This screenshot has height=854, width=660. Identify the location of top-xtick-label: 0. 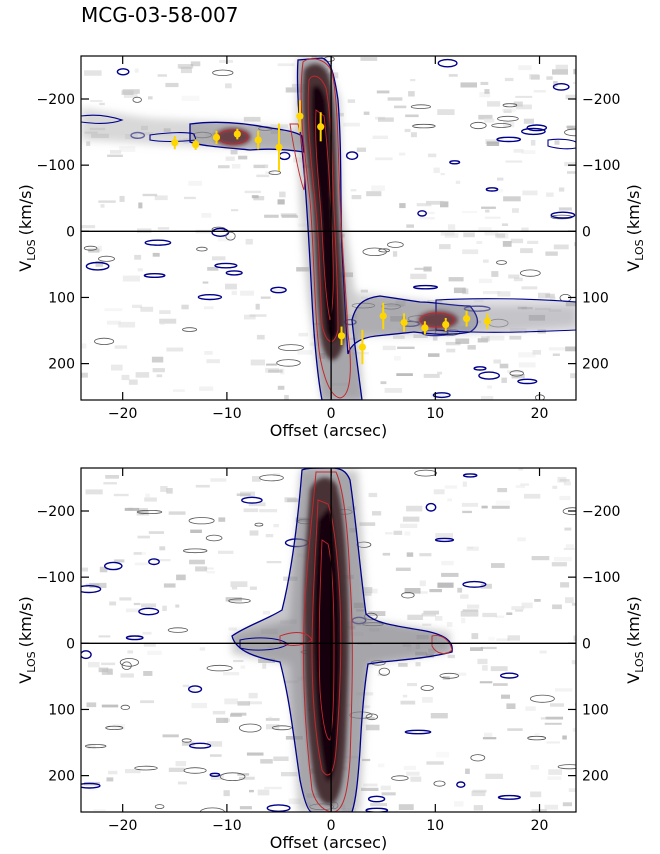
(331, 414).